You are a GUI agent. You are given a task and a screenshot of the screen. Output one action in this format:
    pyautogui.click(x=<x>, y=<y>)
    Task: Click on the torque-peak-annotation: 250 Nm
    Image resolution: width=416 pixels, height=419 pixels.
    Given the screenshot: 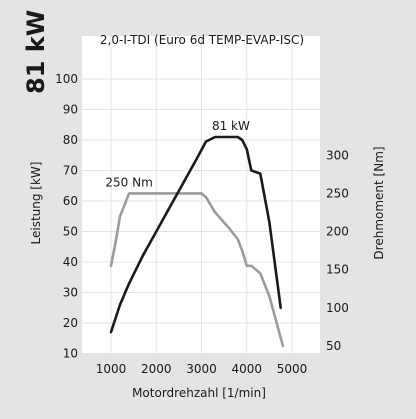 What is the action you would take?
    pyautogui.click(x=128, y=182)
    